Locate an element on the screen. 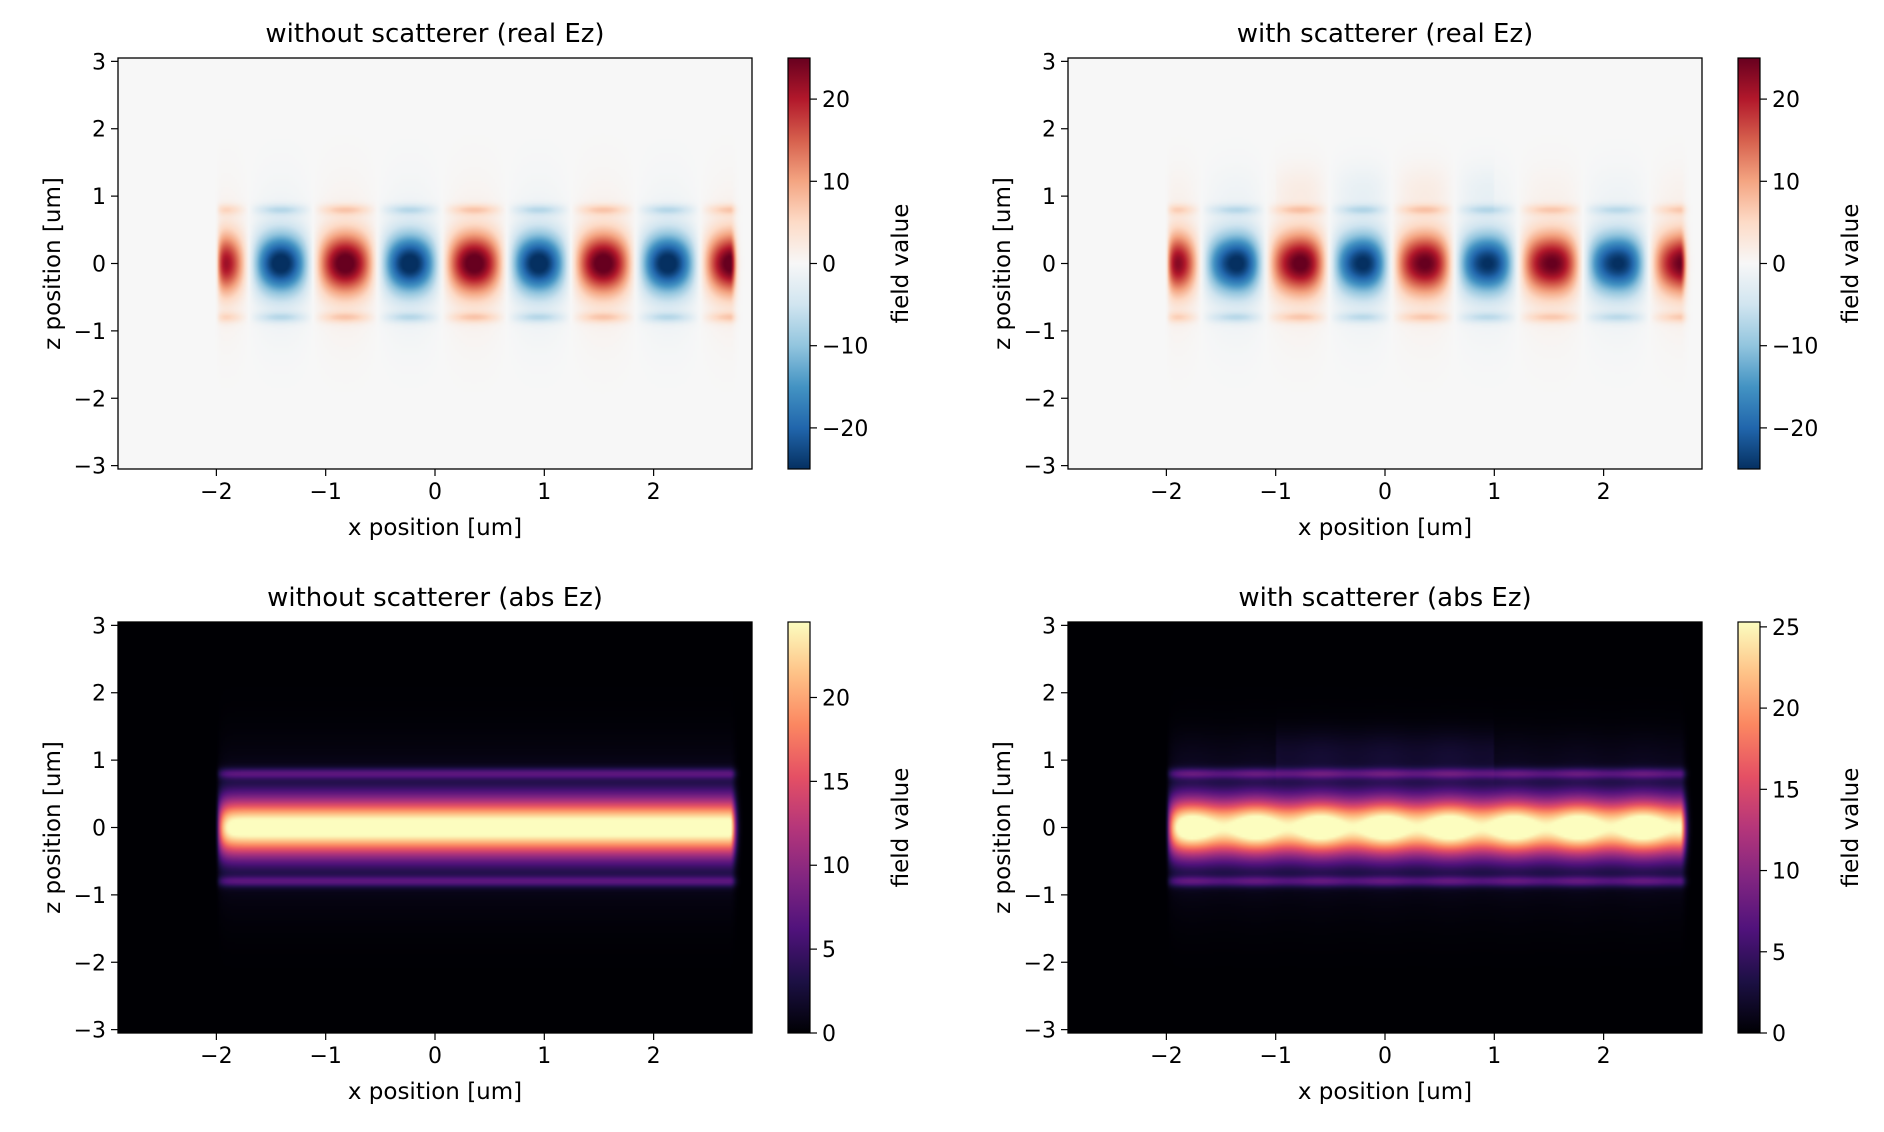  subplot-title: without scatterer (abs Ez) is located at coordinates (435, 598).